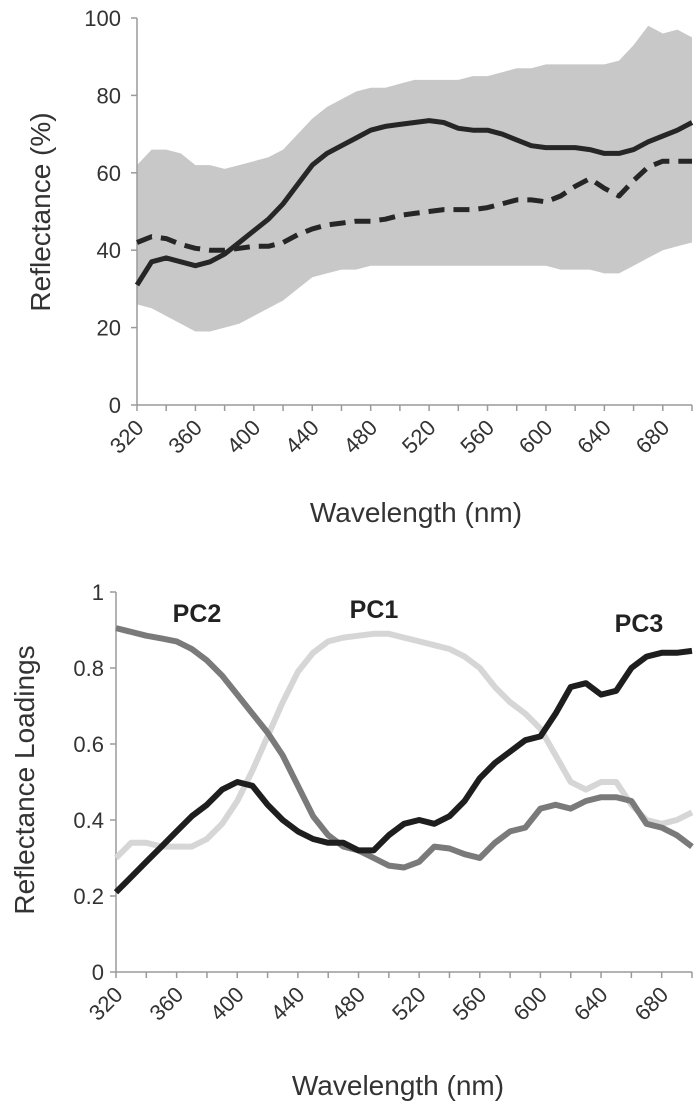  Describe the element at coordinates (98, 592) in the screenshot. I see `y-tick-label: 1` at that location.